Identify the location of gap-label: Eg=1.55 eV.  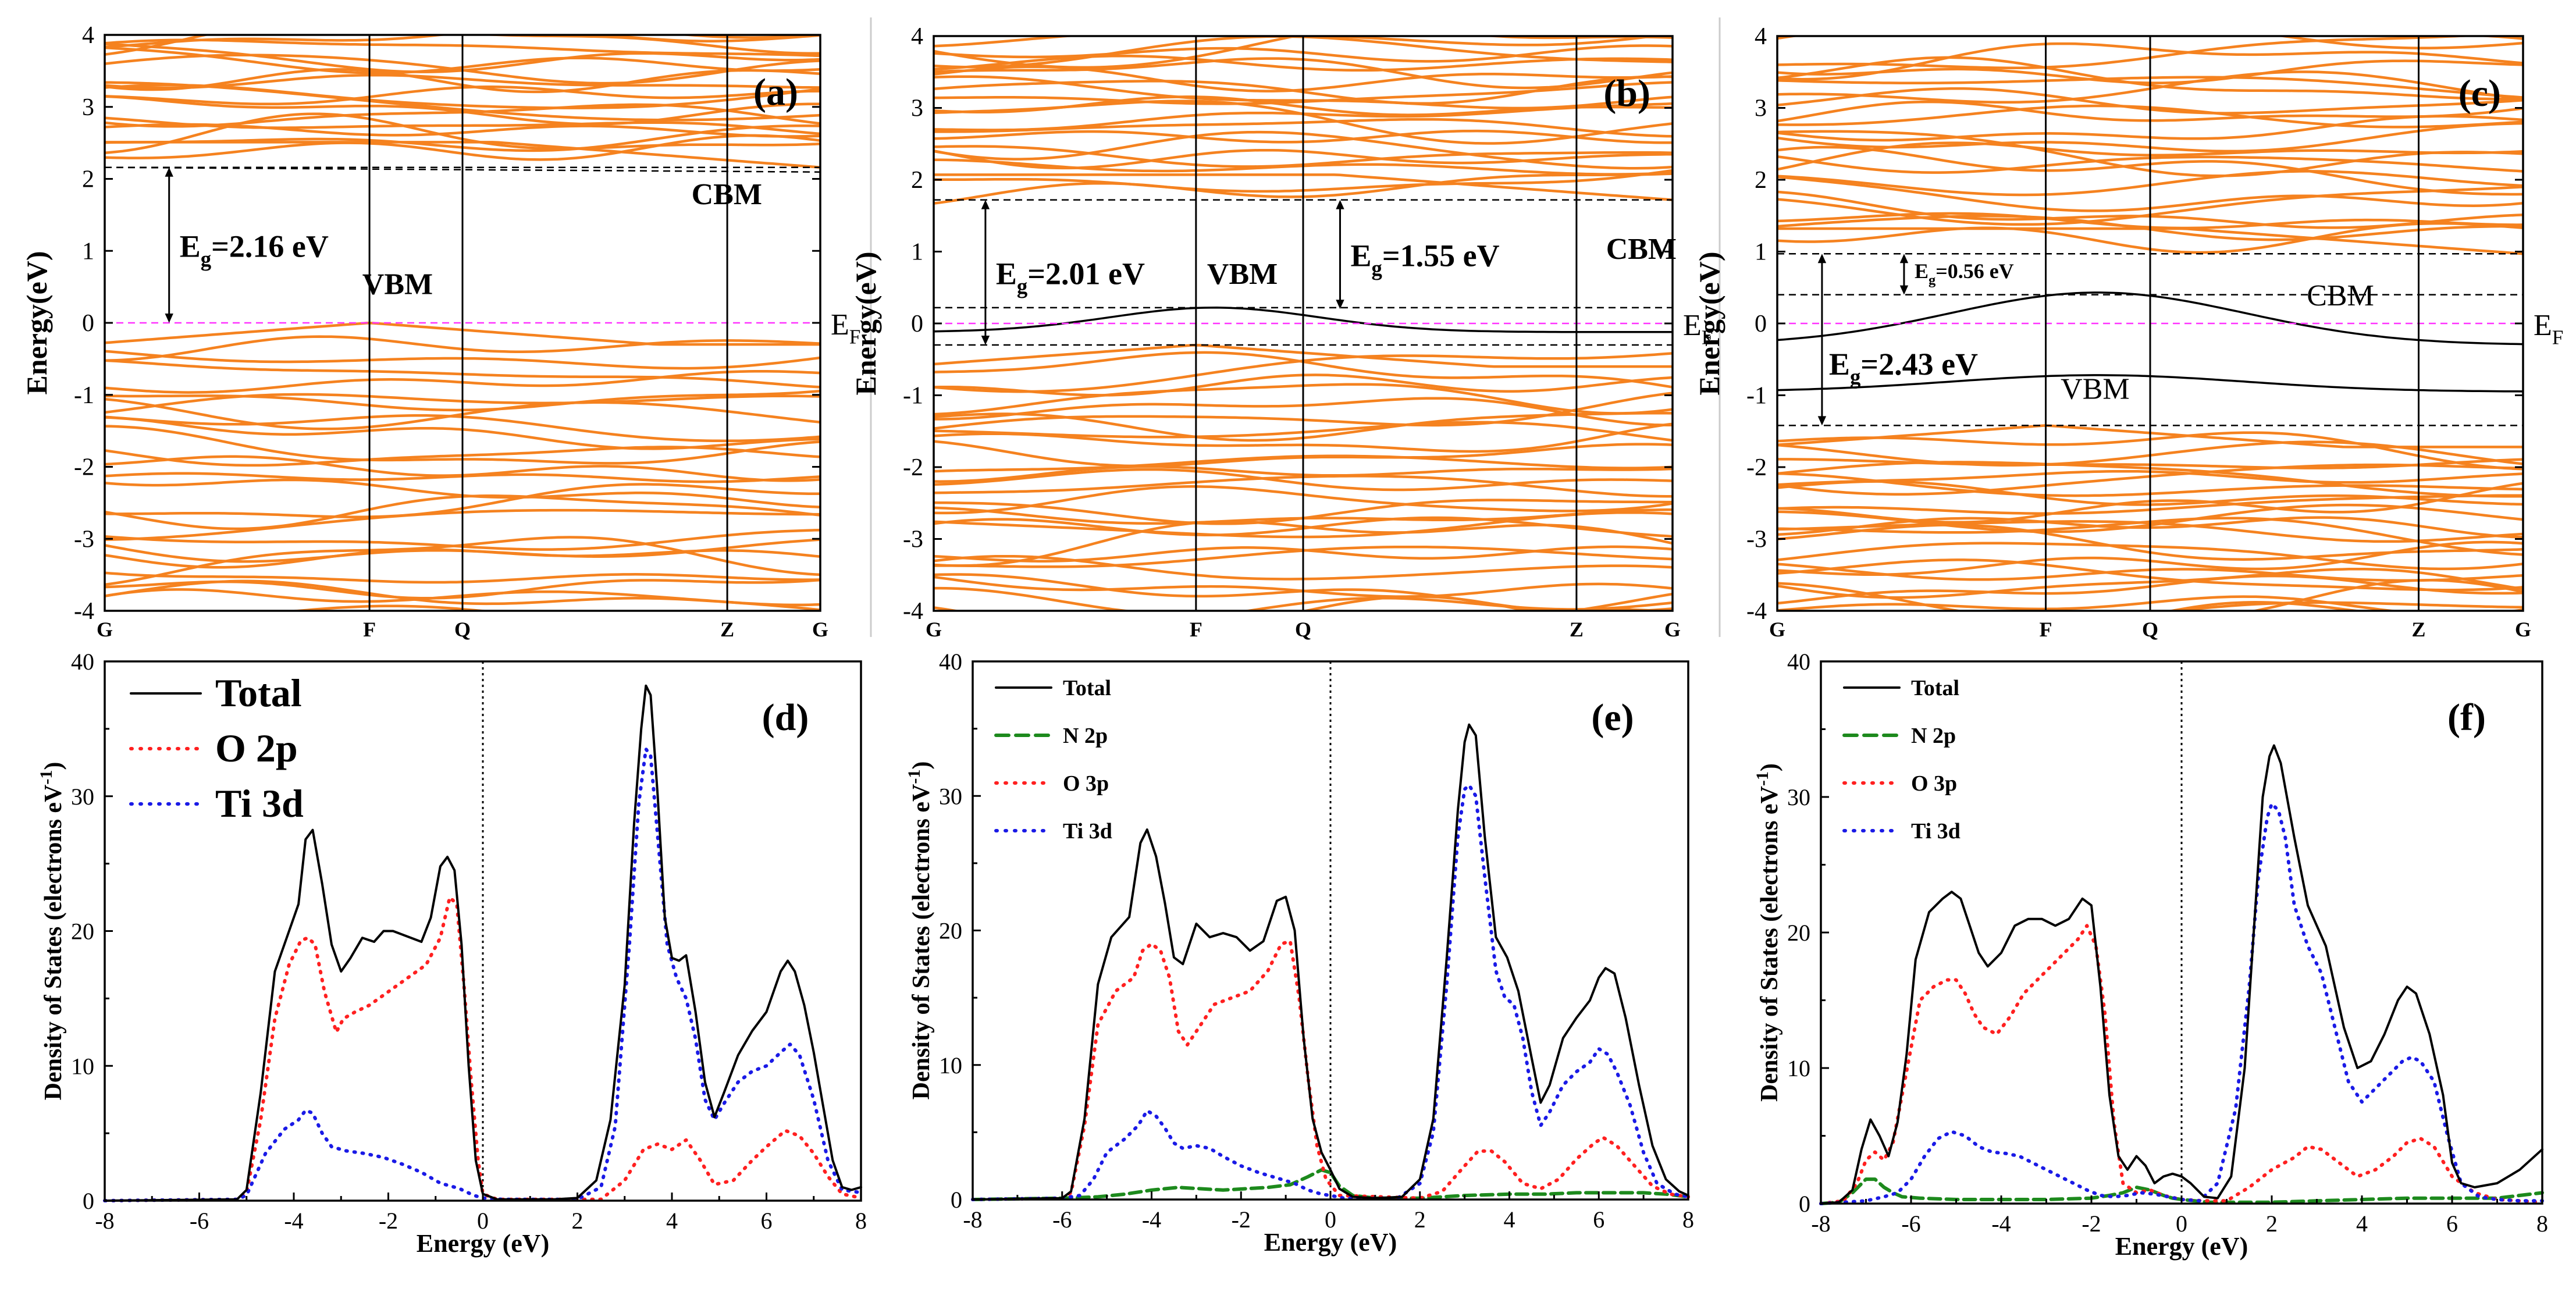
(1425, 259).